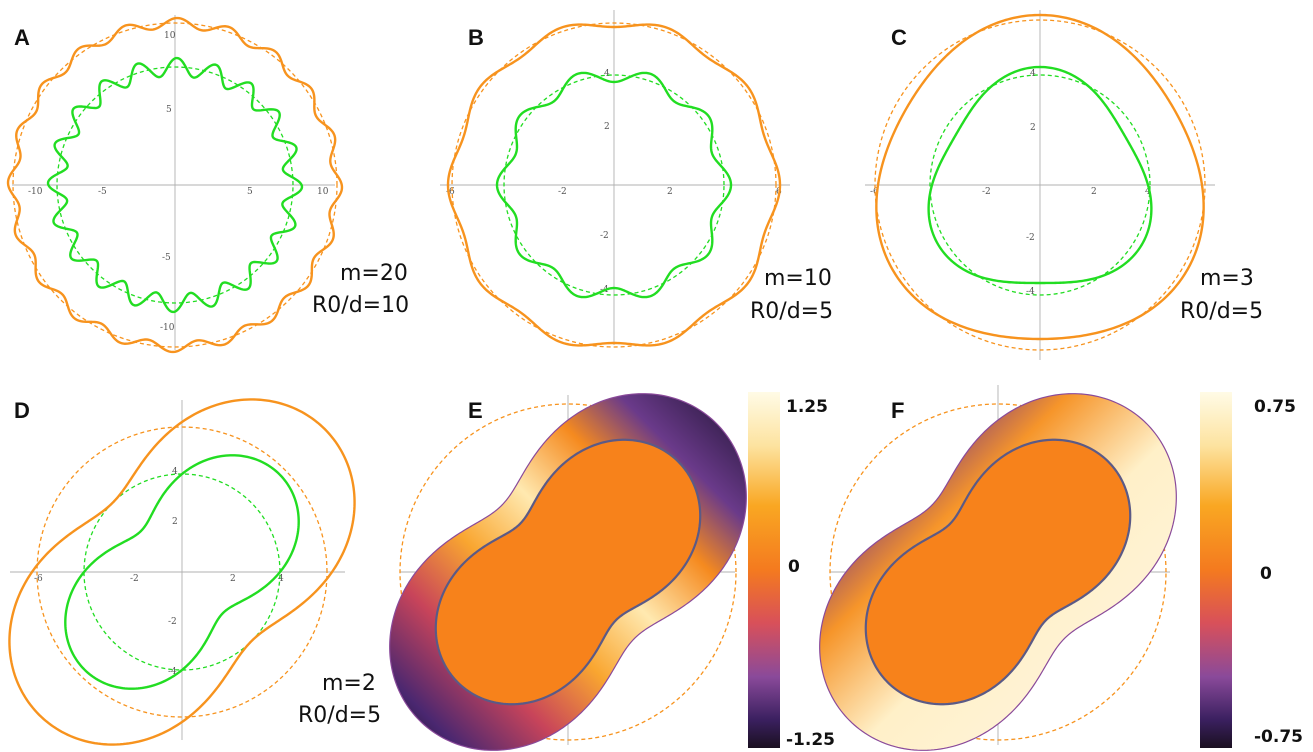 The image size is (1313, 752). What do you see at coordinates (1227, 278) in the screenshot?
I see `param-m: m=3` at bounding box center [1227, 278].